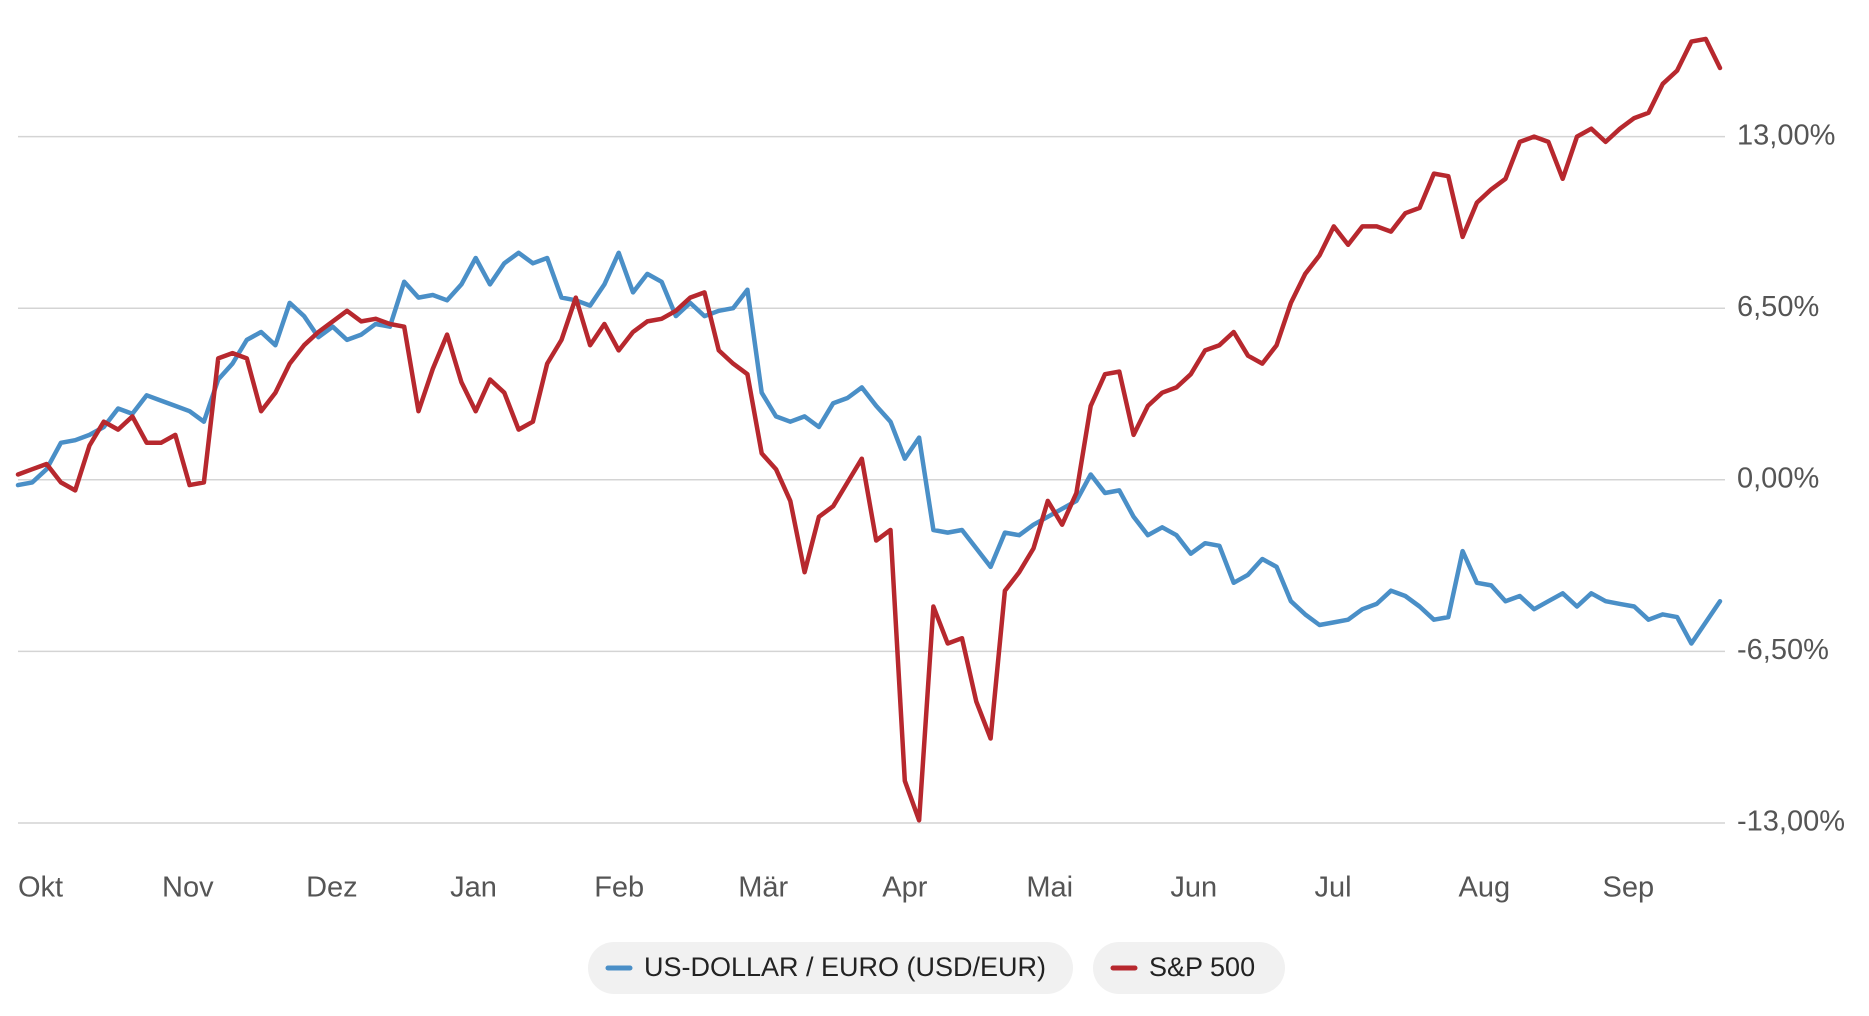  Describe the element at coordinates (1778, 307) in the screenshot. I see `y-tick-label: 6,50%` at that location.